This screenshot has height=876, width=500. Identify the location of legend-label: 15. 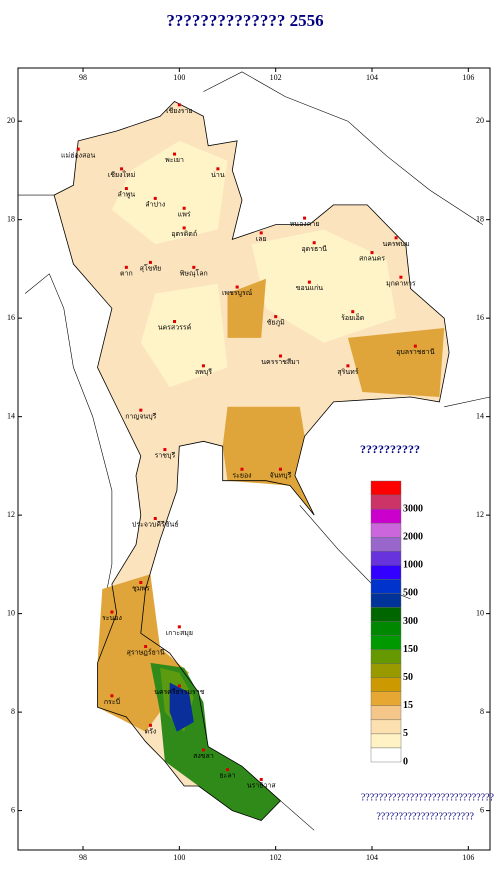
(408, 705).